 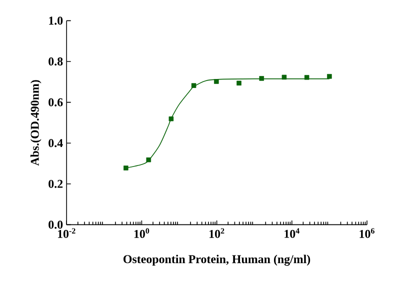 I want to click on y-tick-label: 0.2, so click(x=55, y=184).